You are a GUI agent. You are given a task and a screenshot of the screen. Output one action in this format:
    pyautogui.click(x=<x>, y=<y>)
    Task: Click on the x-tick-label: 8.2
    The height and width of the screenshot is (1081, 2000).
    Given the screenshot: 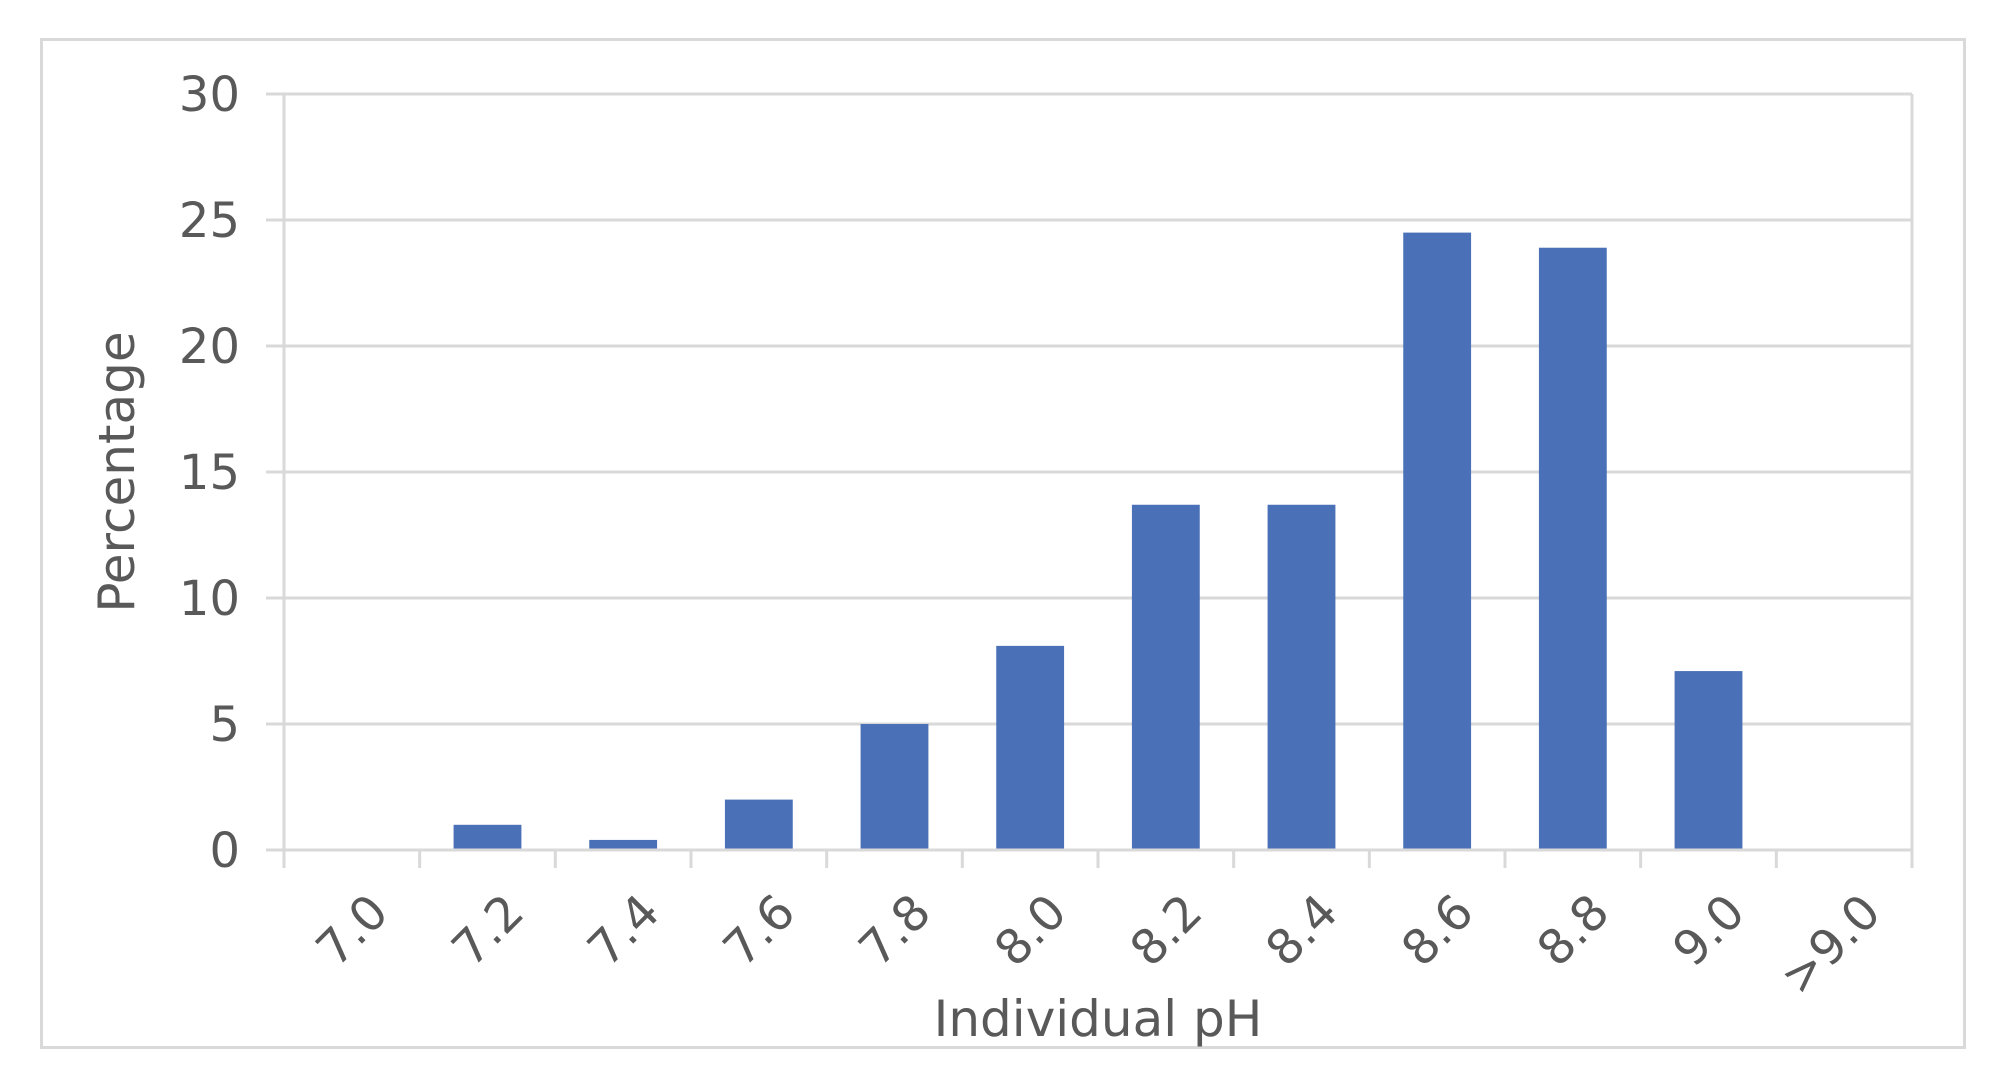 What is the action you would take?
    pyautogui.click(x=1167, y=931)
    